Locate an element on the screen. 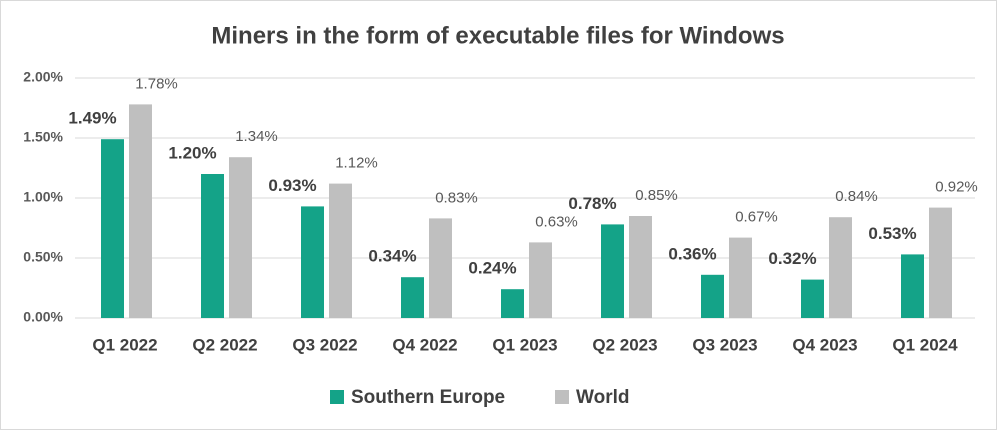  value-label: 1.20% is located at coordinates (192, 152).